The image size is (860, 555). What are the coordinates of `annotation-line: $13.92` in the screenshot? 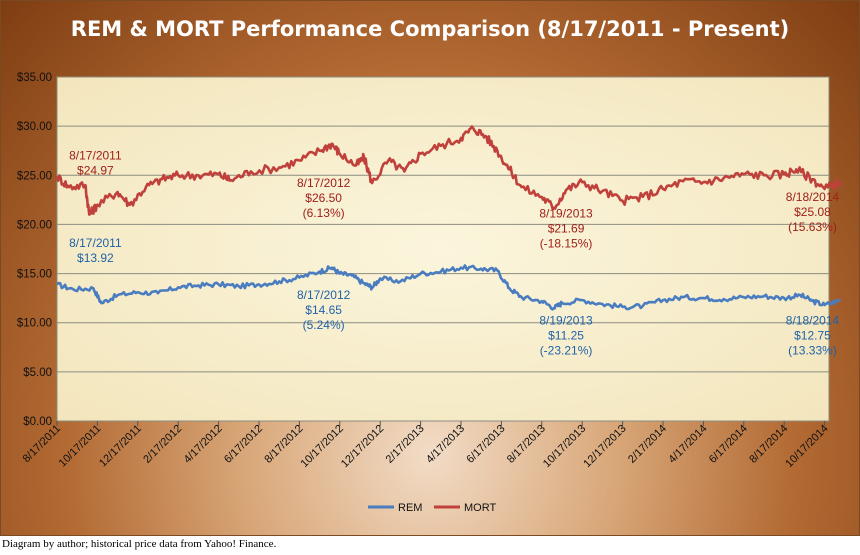 It's located at (95, 258).